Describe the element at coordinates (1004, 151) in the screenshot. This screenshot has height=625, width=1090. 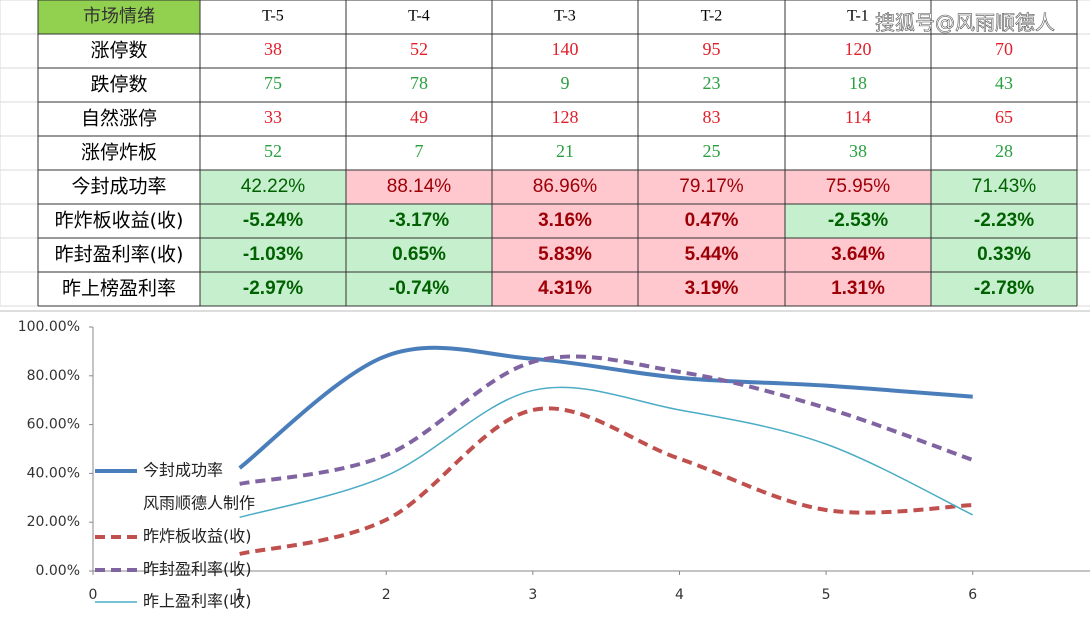
I see `cell-value: 28` at that location.